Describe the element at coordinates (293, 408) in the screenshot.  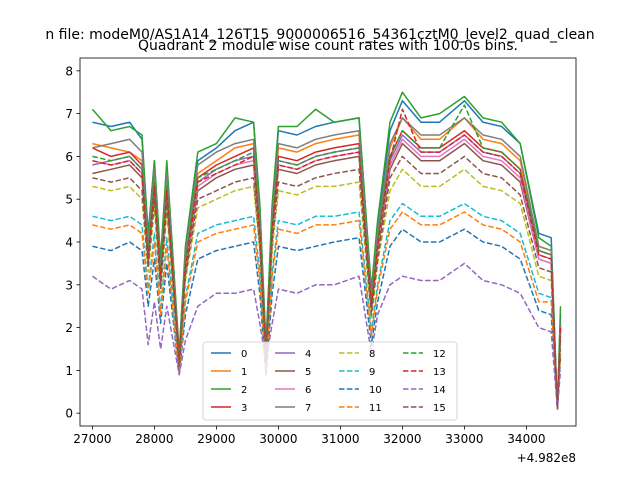
I see `legend-item-7: 7` at that location.